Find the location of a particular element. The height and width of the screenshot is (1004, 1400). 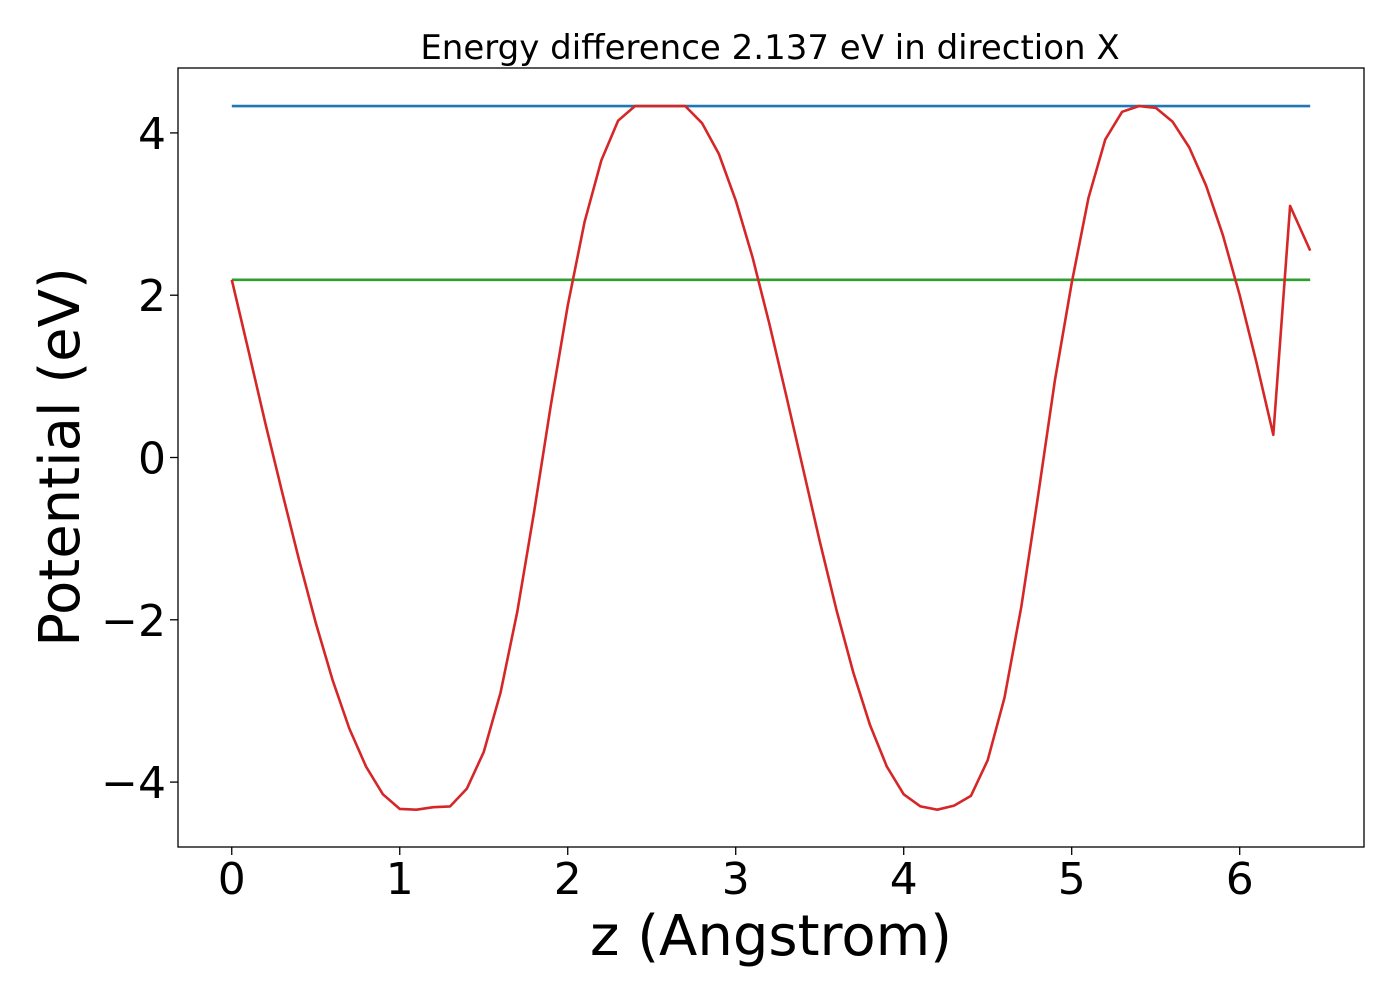

x-tick-label: 2 is located at coordinates (568, 879).